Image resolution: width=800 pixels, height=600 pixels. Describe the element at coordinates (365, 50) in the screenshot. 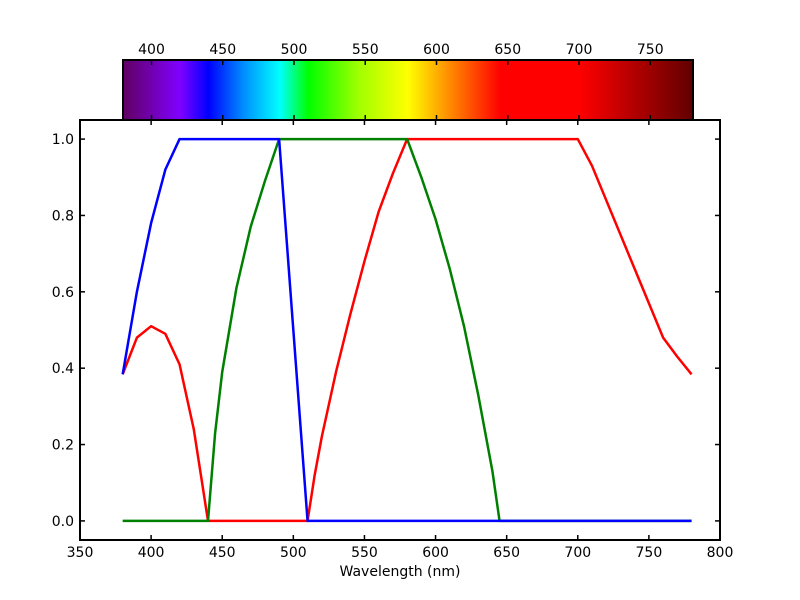

I see `spectrum-tick-label: 550` at that location.